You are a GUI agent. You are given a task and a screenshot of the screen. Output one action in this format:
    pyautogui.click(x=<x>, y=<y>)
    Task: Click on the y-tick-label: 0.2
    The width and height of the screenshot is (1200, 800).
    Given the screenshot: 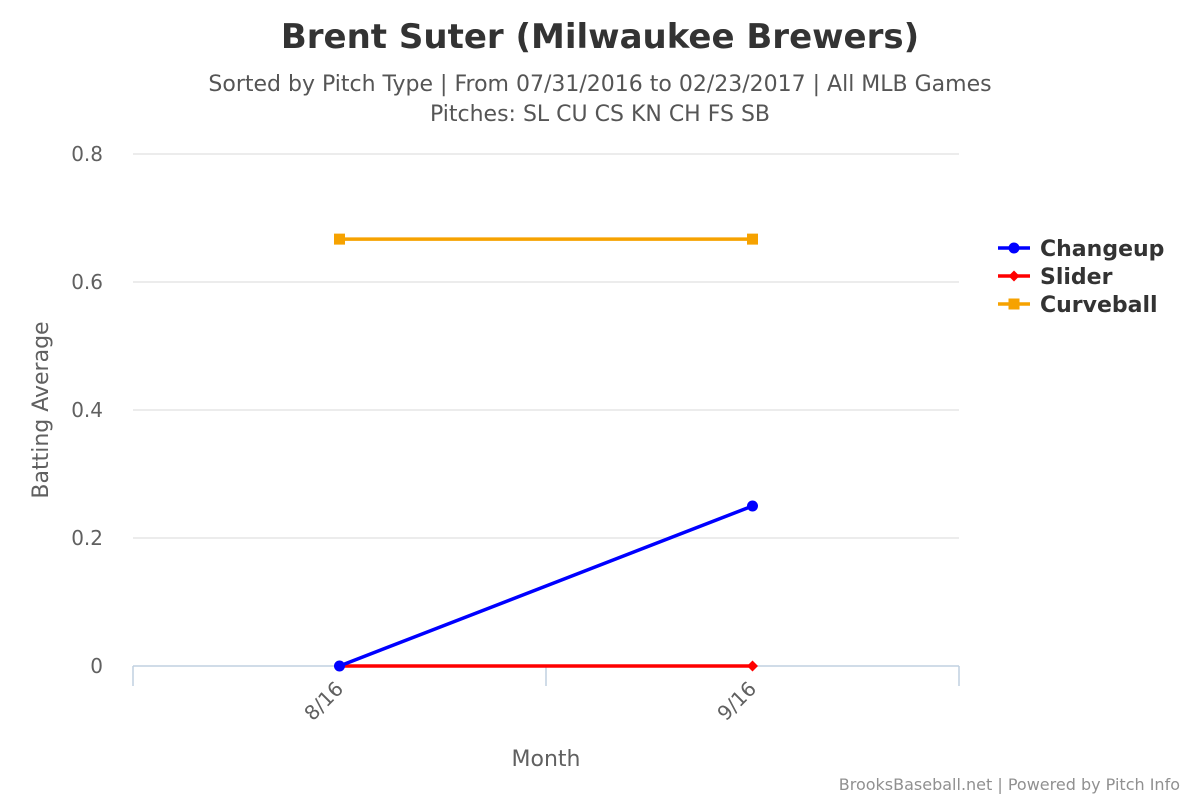 What is the action you would take?
    pyautogui.click(x=87, y=538)
    